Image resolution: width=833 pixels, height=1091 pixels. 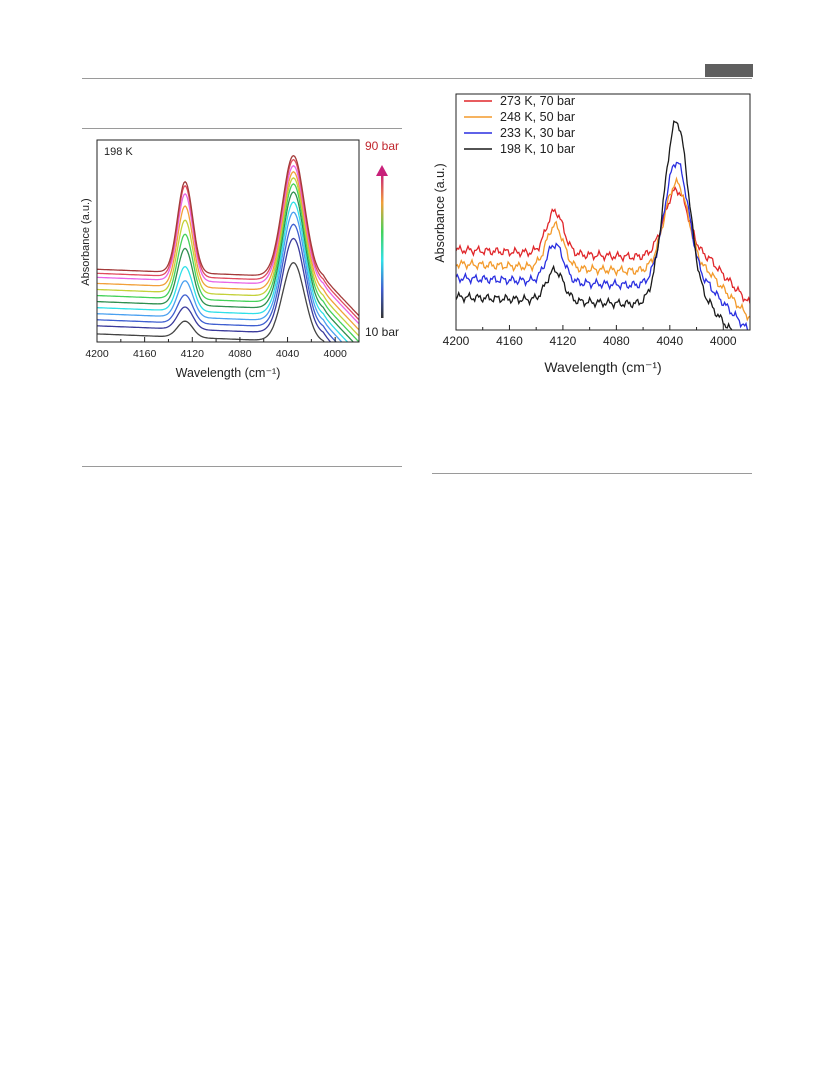 What do you see at coordinates (537, 117) in the screenshot?
I see `legend-label-1: 248 K, 50 bar` at bounding box center [537, 117].